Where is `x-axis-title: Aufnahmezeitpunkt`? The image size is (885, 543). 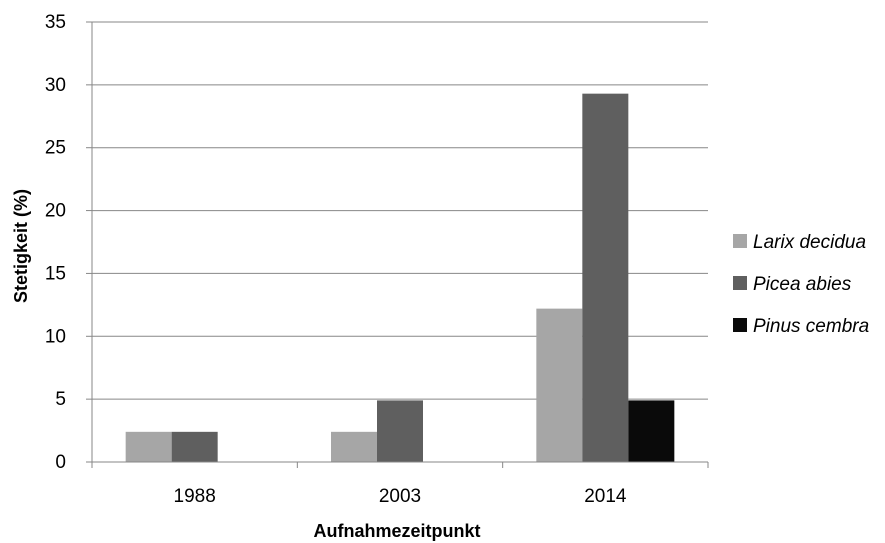 x-axis-title: Aufnahmezeitpunkt is located at coordinates (396, 531).